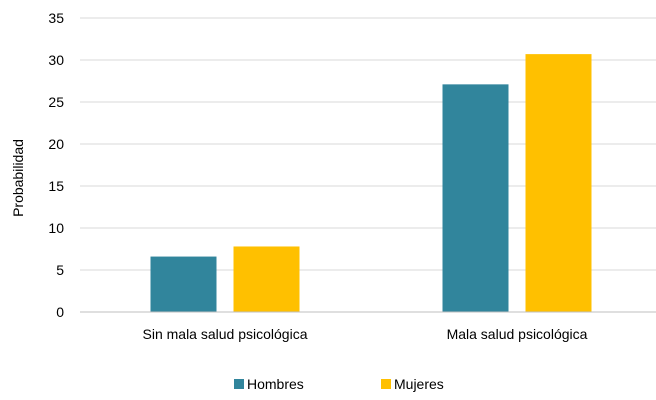  What do you see at coordinates (60, 270) in the screenshot?
I see `y-tick-label: 5` at bounding box center [60, 270].